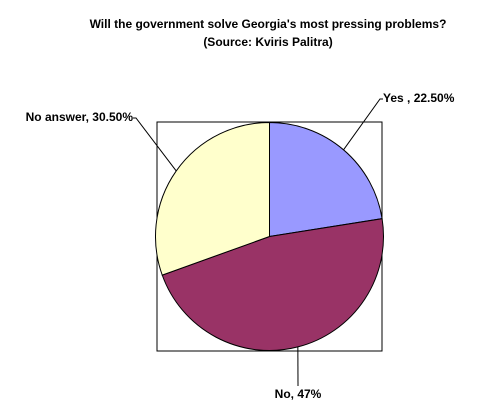 This screenshot has height=408, width=494. What do you see at coordinates (80, 117) in the screenshot?
I see `data-label: No answer, 30.50%` at bounding box center [80, 117].